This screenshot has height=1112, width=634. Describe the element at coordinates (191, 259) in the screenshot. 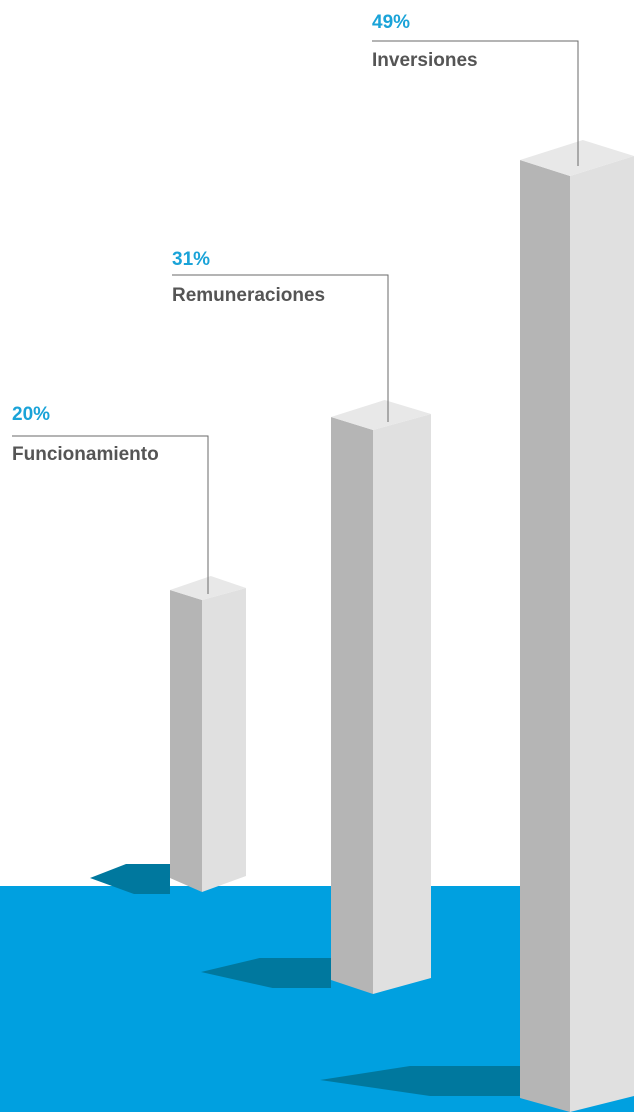

I see `value-label-remuneraciones: 31%` at that location.